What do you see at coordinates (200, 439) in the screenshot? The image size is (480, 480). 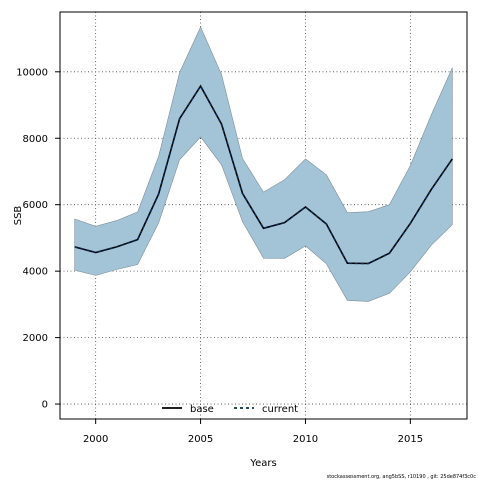 I see `x-tick-label: 2005` at bounding box center [200, 439].